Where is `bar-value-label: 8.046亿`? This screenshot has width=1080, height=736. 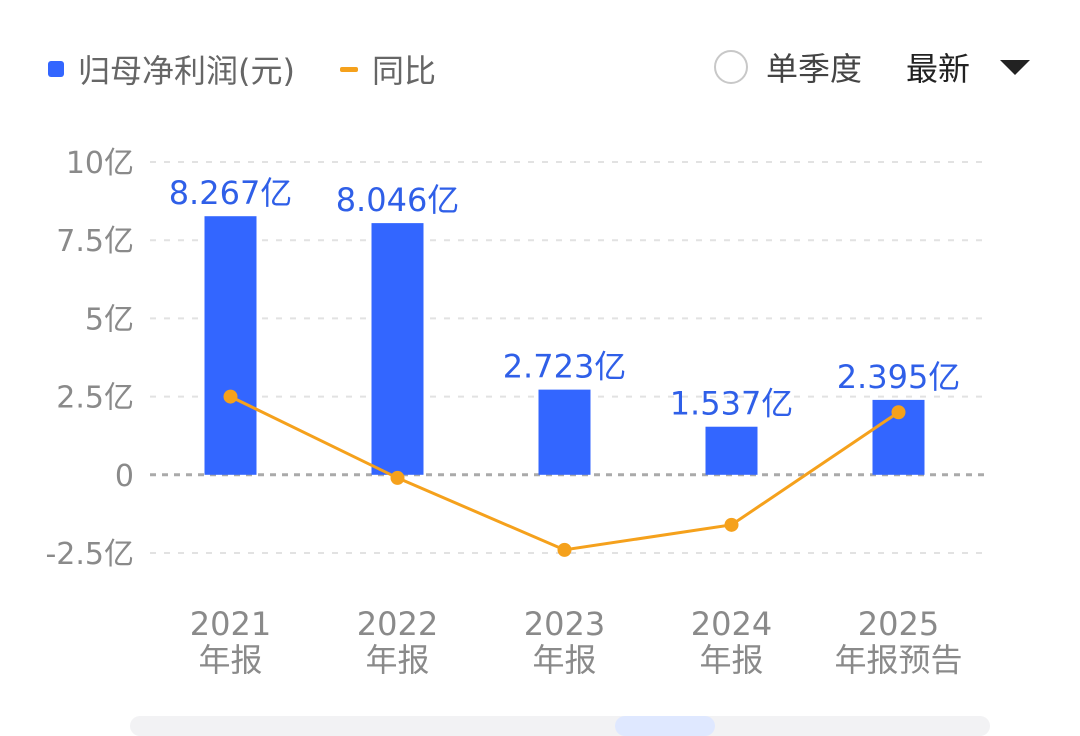 bar-value-label: 8.046亿 is located at coordinates (398, 200).